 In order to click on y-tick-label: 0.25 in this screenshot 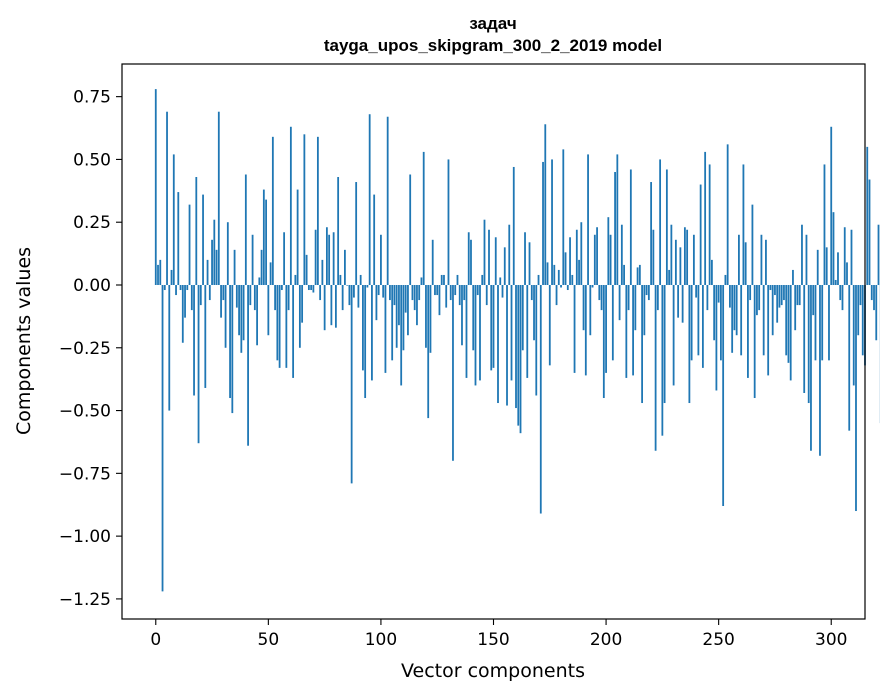, I will do `click(92, 223)`.